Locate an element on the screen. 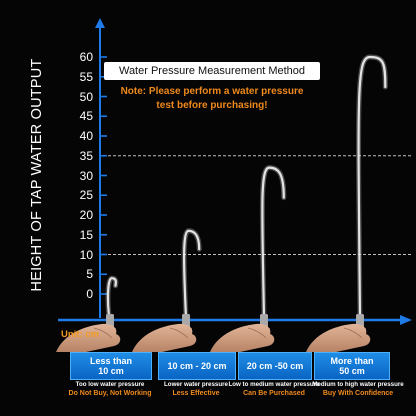 This screenshot has height=416, width=416. category-box-line-1: 20 cm -50 cm is located at coordinates (275, 366).